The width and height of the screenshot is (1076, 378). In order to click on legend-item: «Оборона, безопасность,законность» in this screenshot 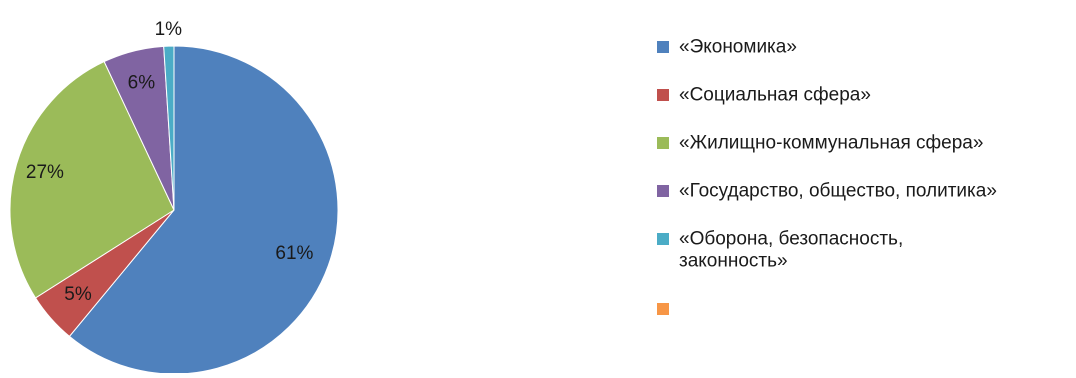, I will do `click(780, 250)`.